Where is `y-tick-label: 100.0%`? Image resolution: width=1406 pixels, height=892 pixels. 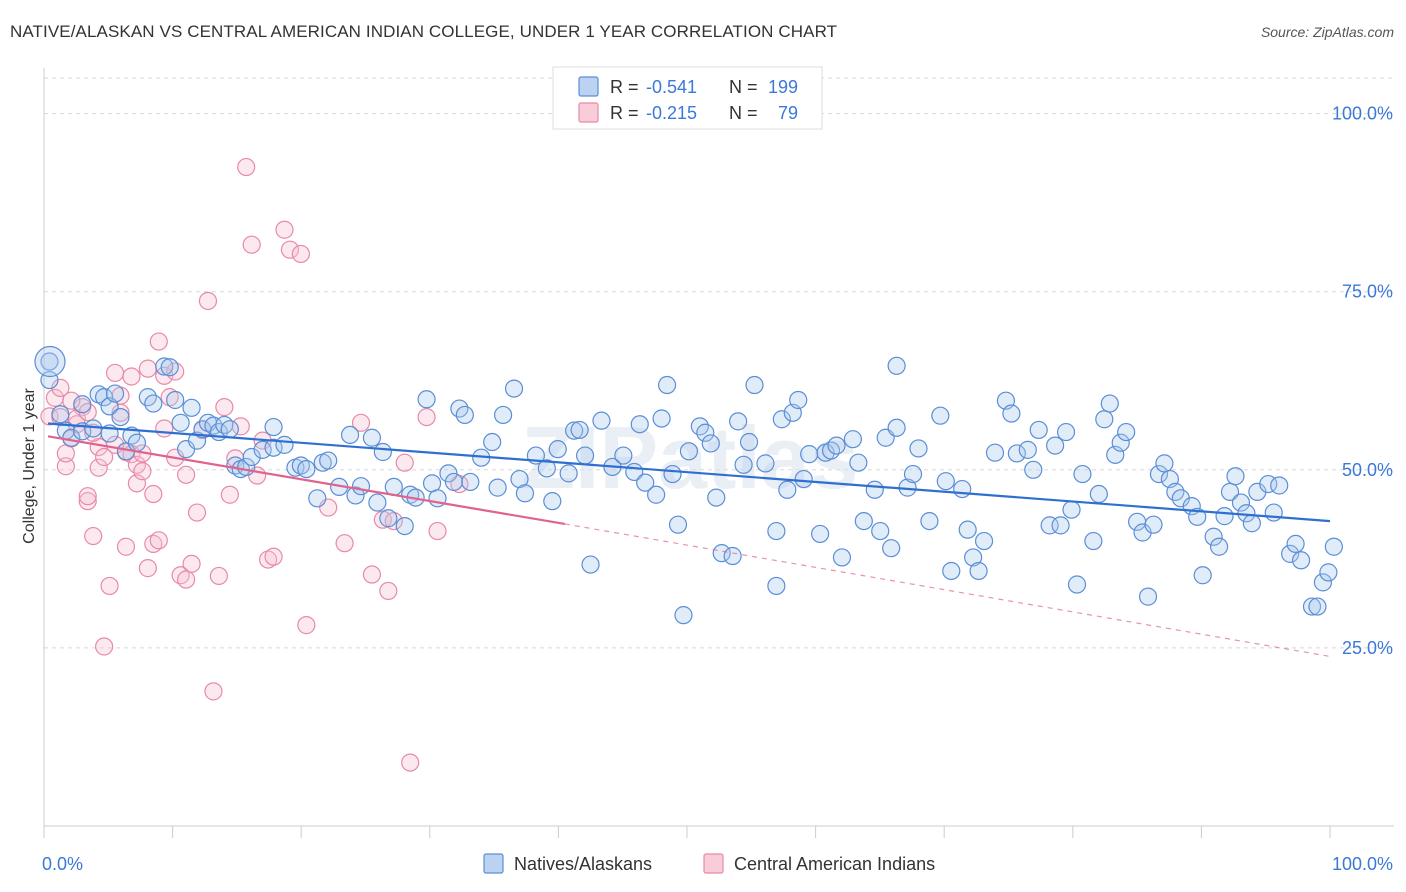 y-tick-label: 100.0% is located at coordinates (1362, 114).